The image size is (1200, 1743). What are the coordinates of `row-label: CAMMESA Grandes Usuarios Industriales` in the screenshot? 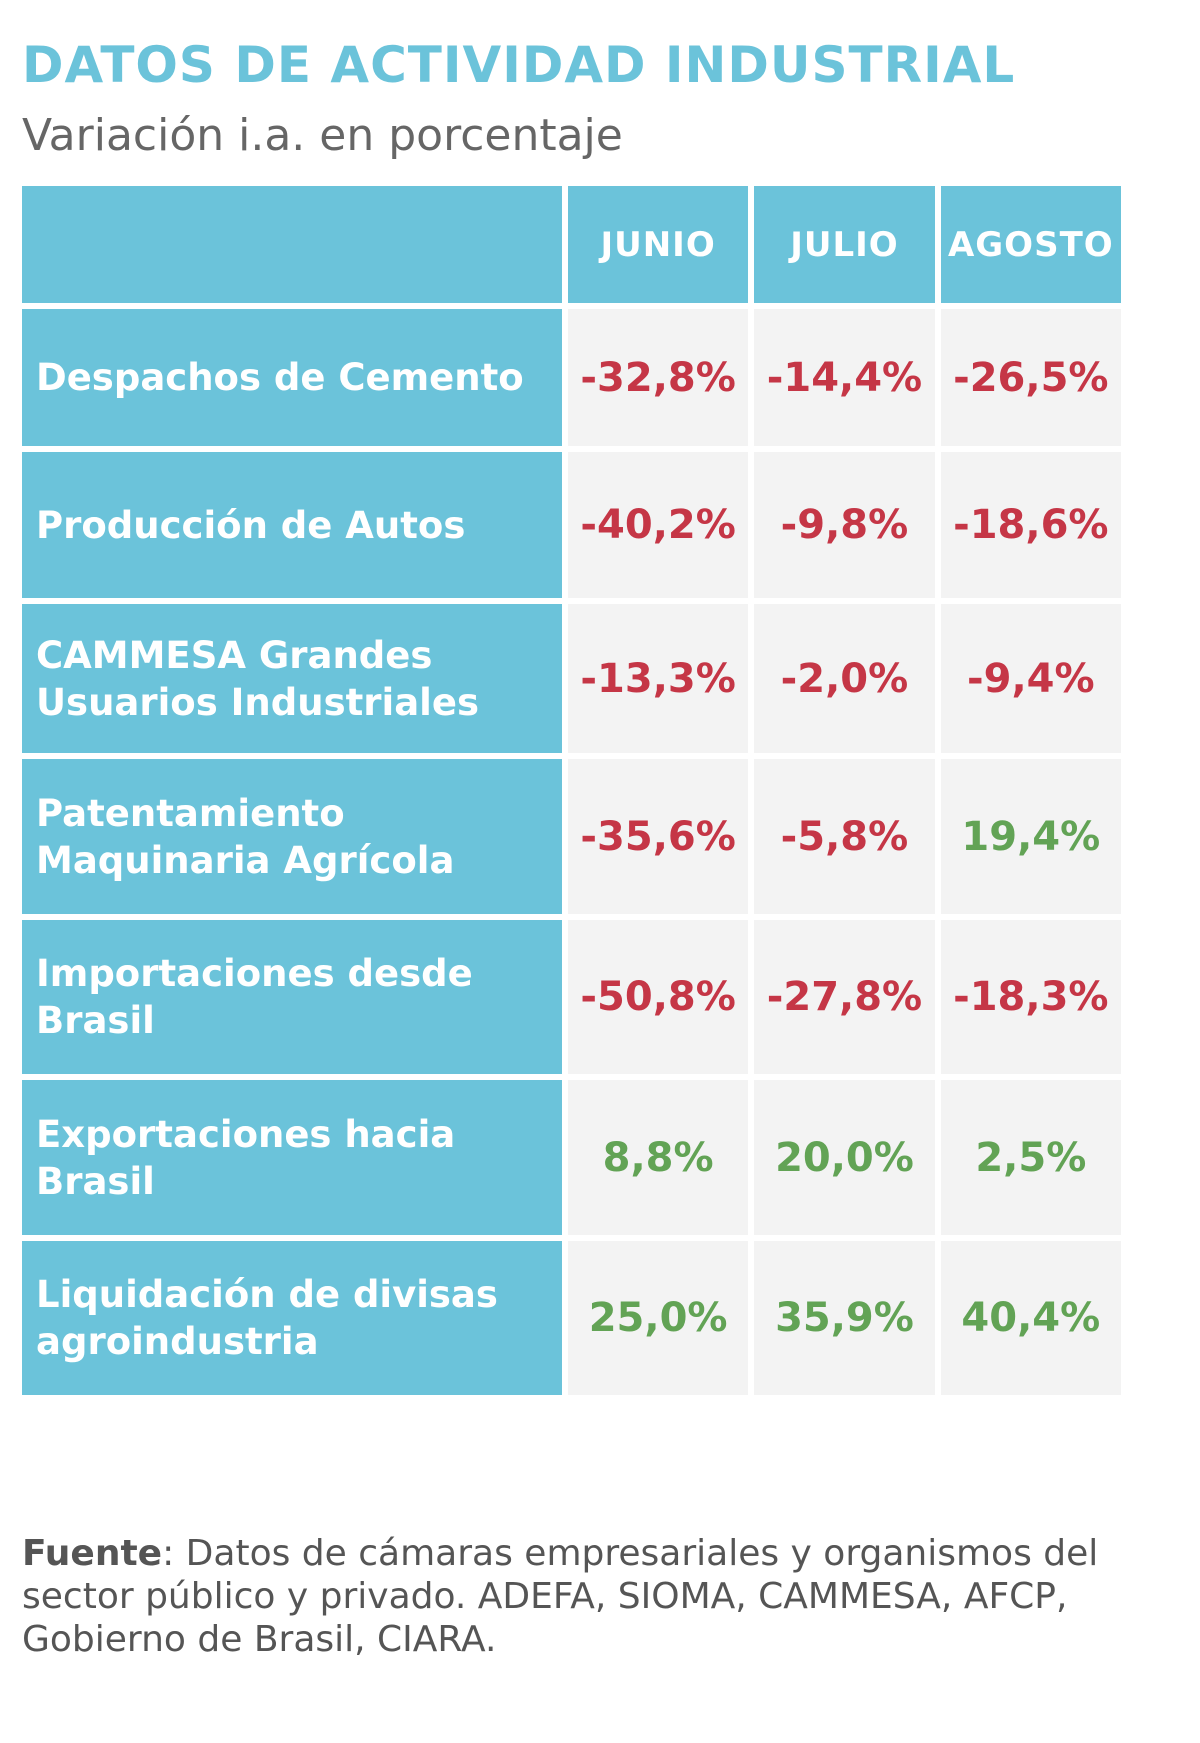 It's located at (292, 678).